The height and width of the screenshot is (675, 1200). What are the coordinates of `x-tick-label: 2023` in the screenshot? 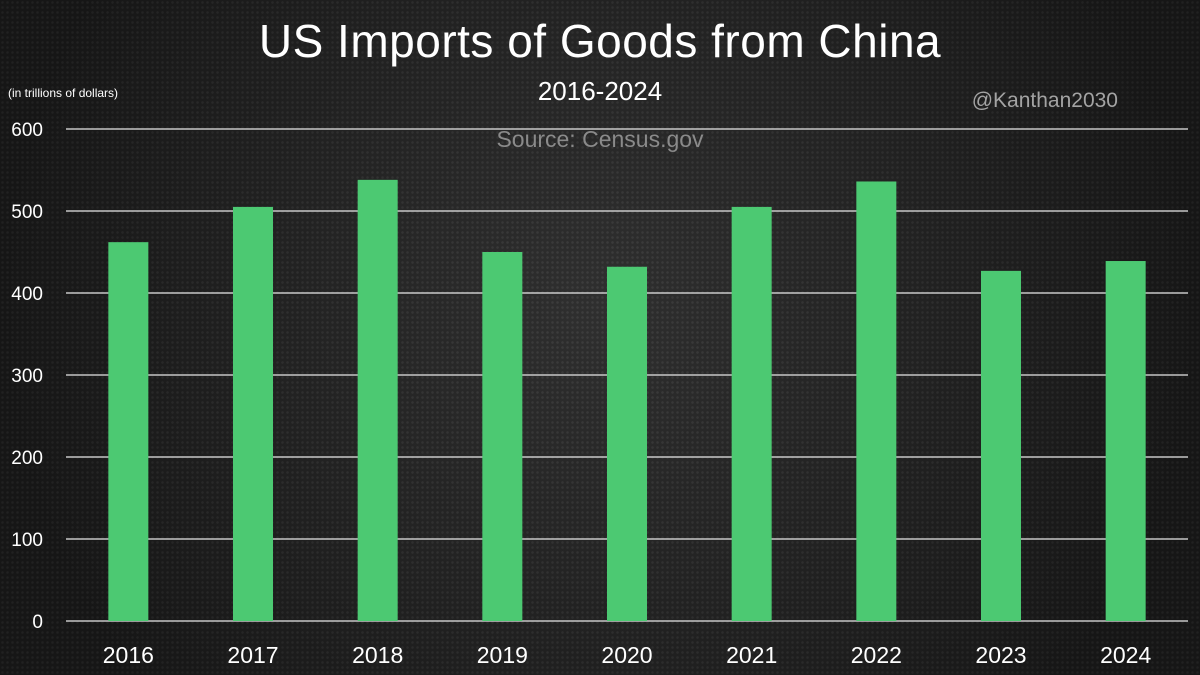 It's located at (1000, 655).